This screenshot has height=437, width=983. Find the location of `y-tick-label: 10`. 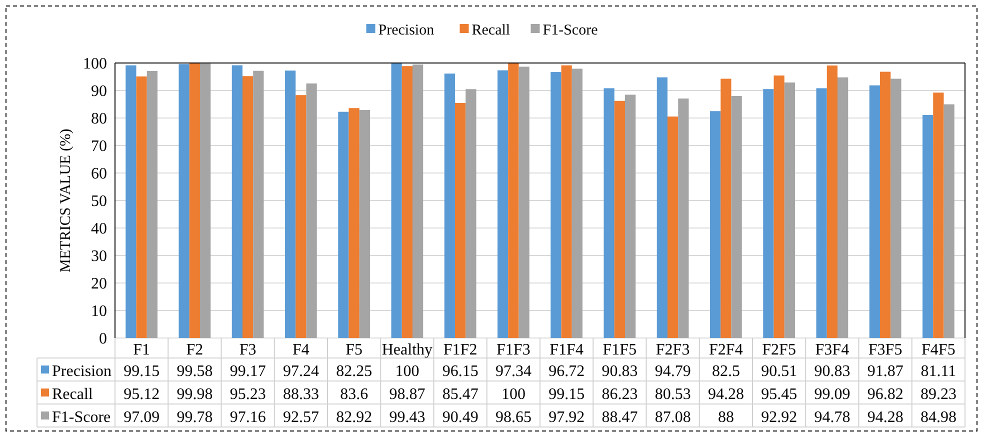

y-tick-label: 10 is located at coordinates (99, 311).